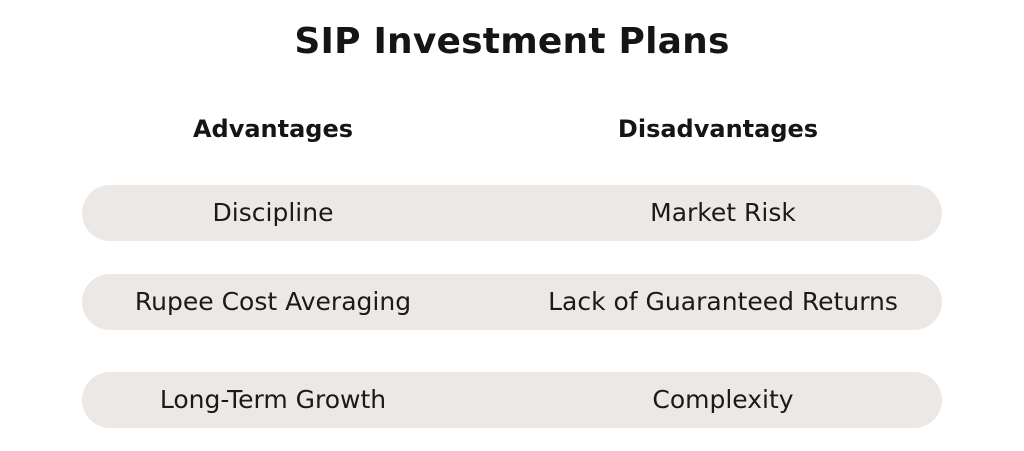 This screenshot has width=1024, height=451. Describe the element at coordinates (273, 212) in the screenshot. I see `advantage-cell: Discipline` at that location.